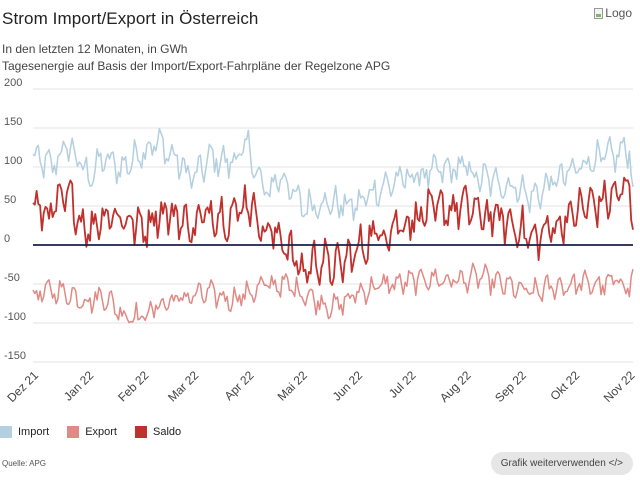 The width and height of the screenshot is (640, 480). I want to click on x-tick-label: Feb 22, so click(133, 386).